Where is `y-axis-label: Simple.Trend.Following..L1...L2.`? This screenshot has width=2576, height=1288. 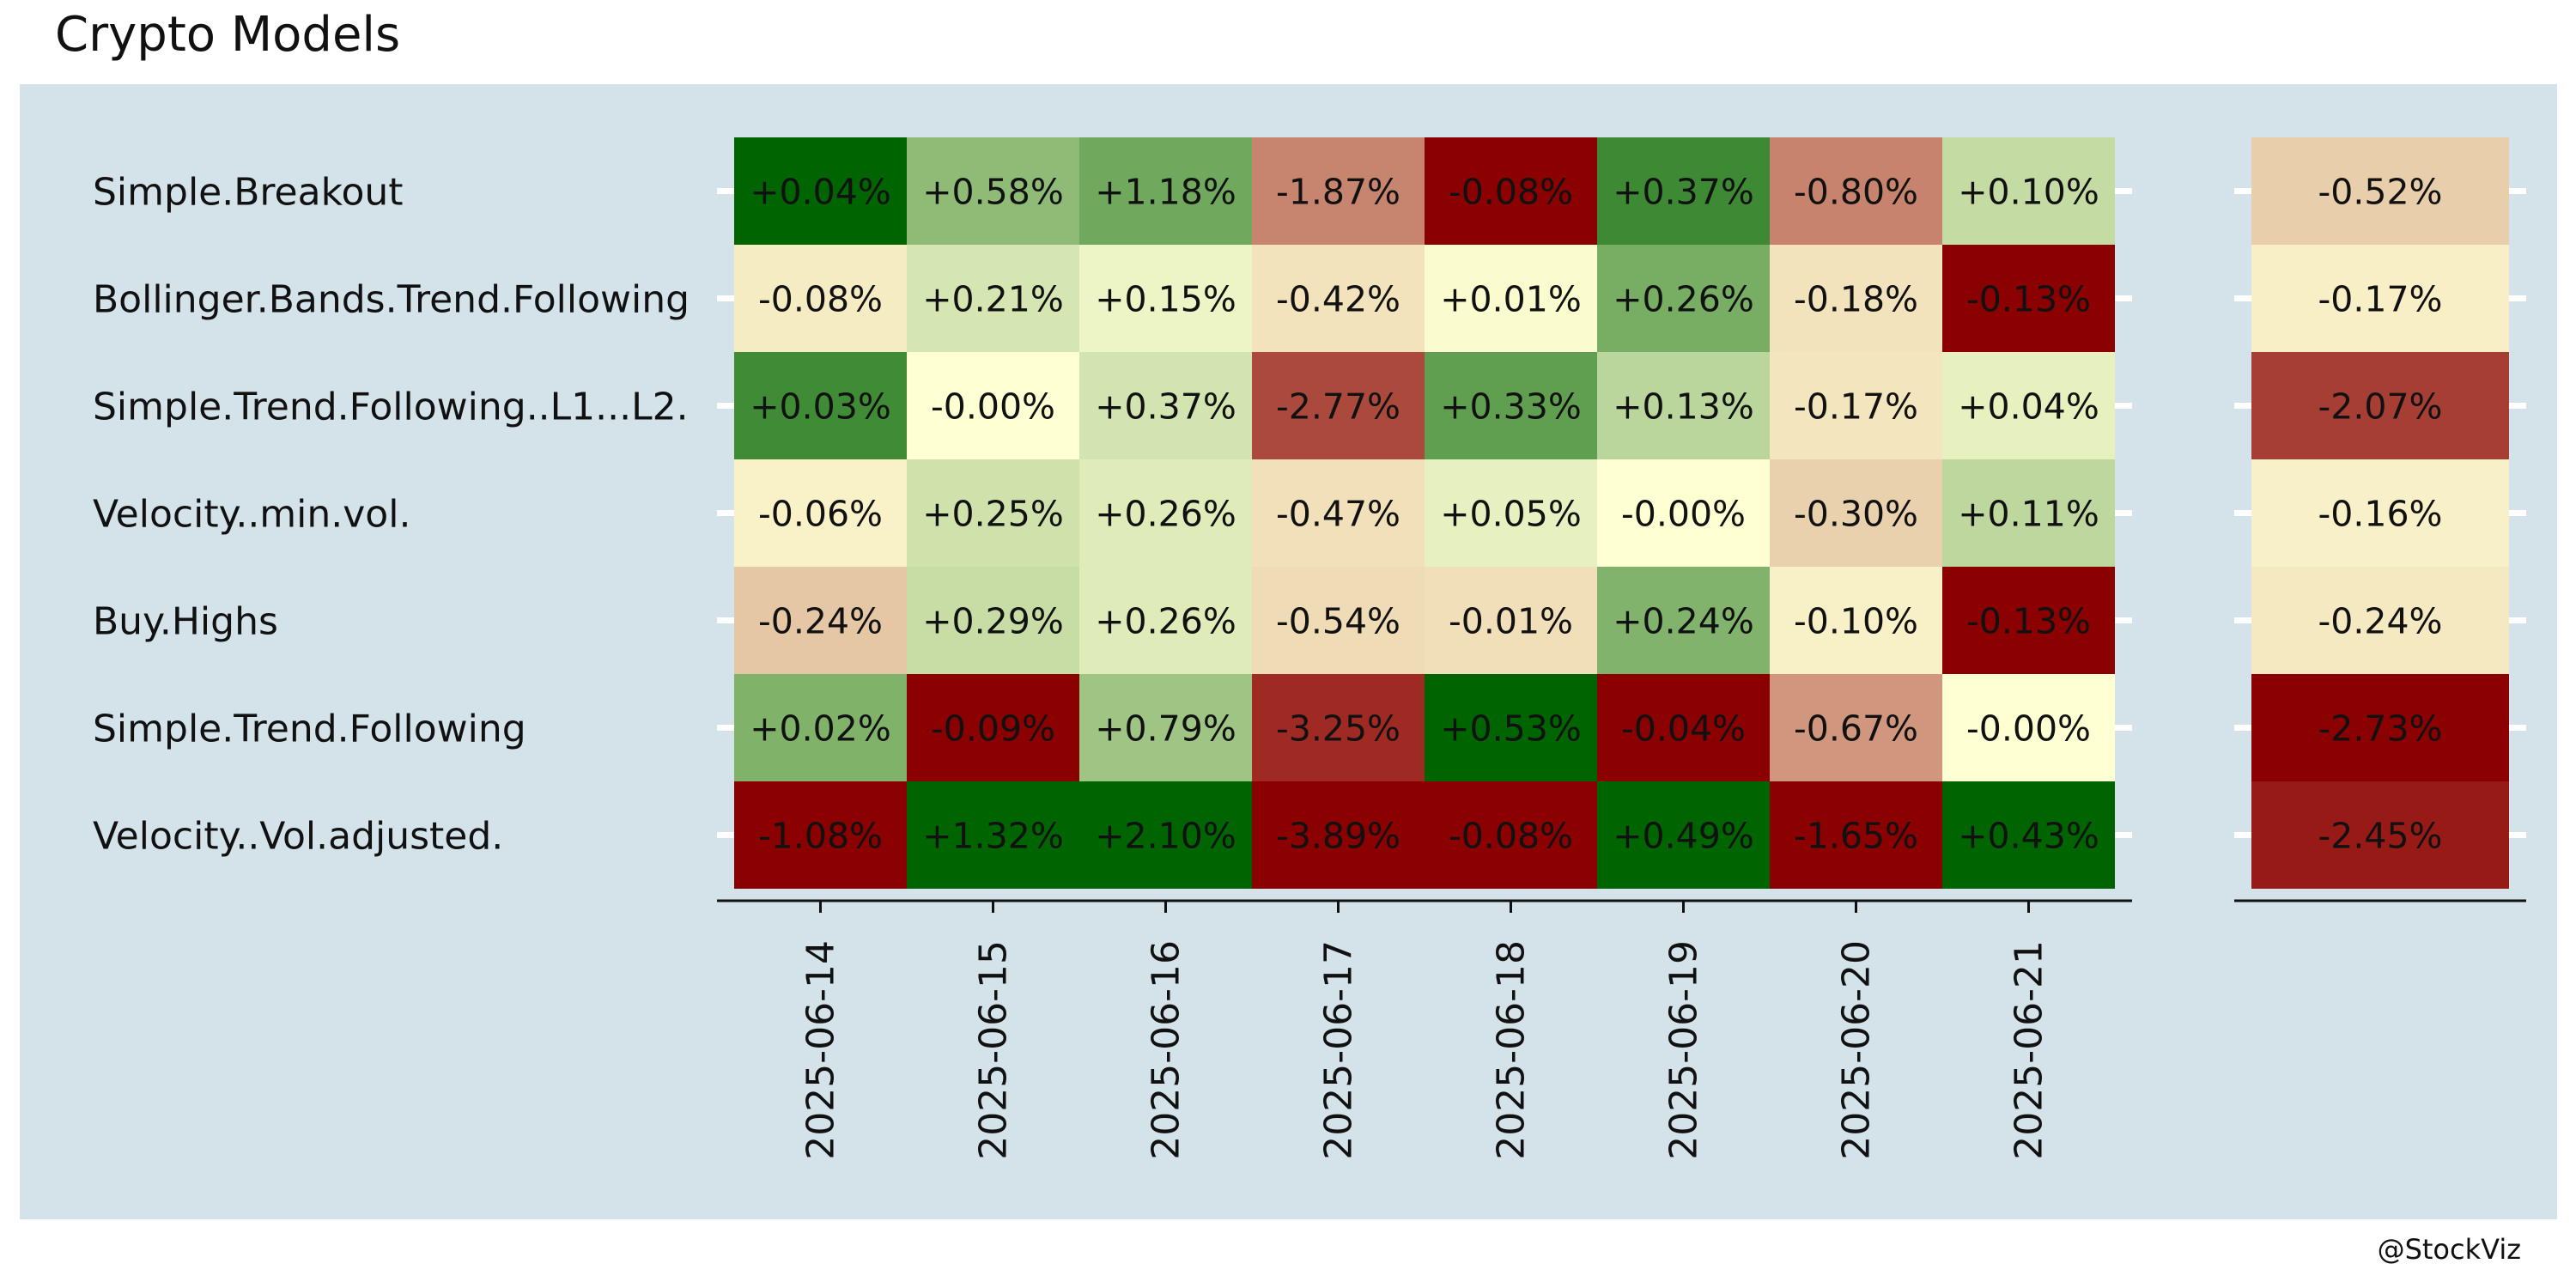 y-axis-label: Simple.Trend.Following..L1...L2. is located at coordinates (391, 408).